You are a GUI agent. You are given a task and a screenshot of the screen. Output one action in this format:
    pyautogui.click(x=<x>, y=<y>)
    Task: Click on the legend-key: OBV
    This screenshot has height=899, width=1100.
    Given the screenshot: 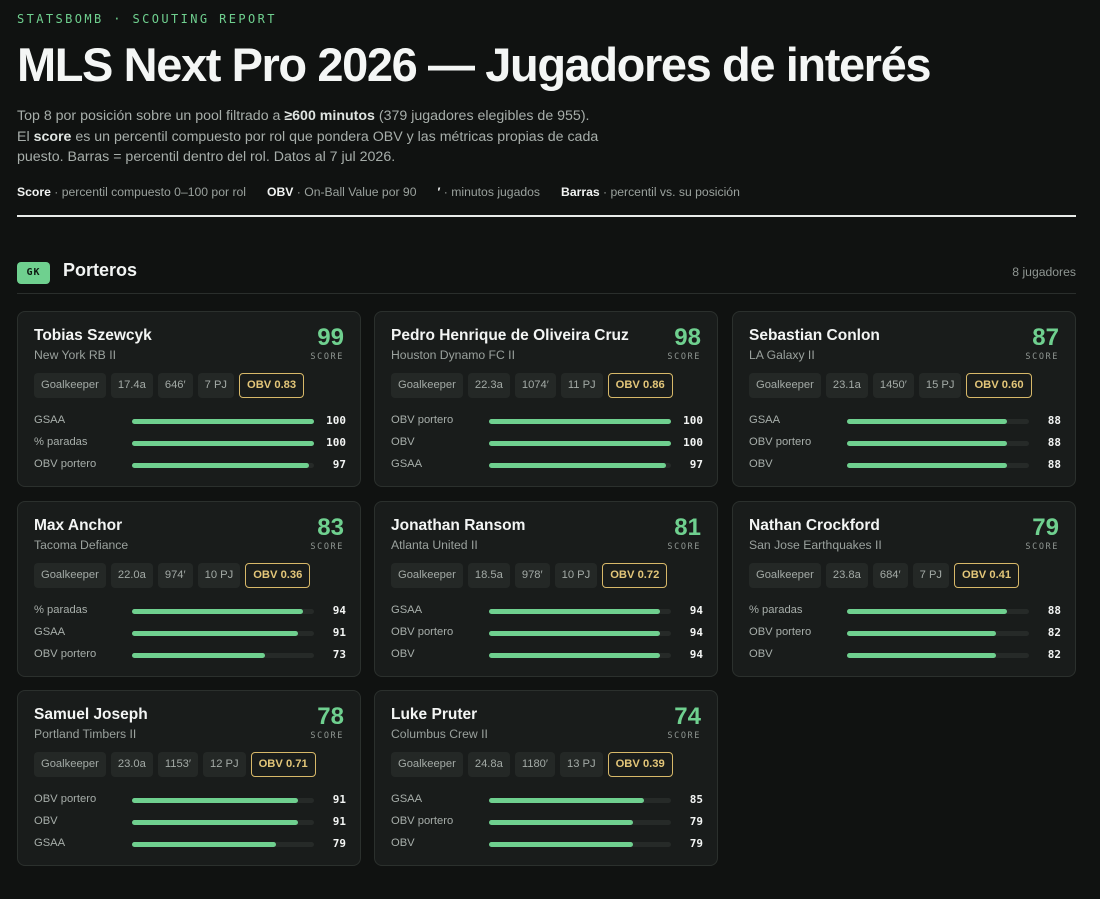 What is the action you would take?
    pyautogui.click(x=280, y=191)
    